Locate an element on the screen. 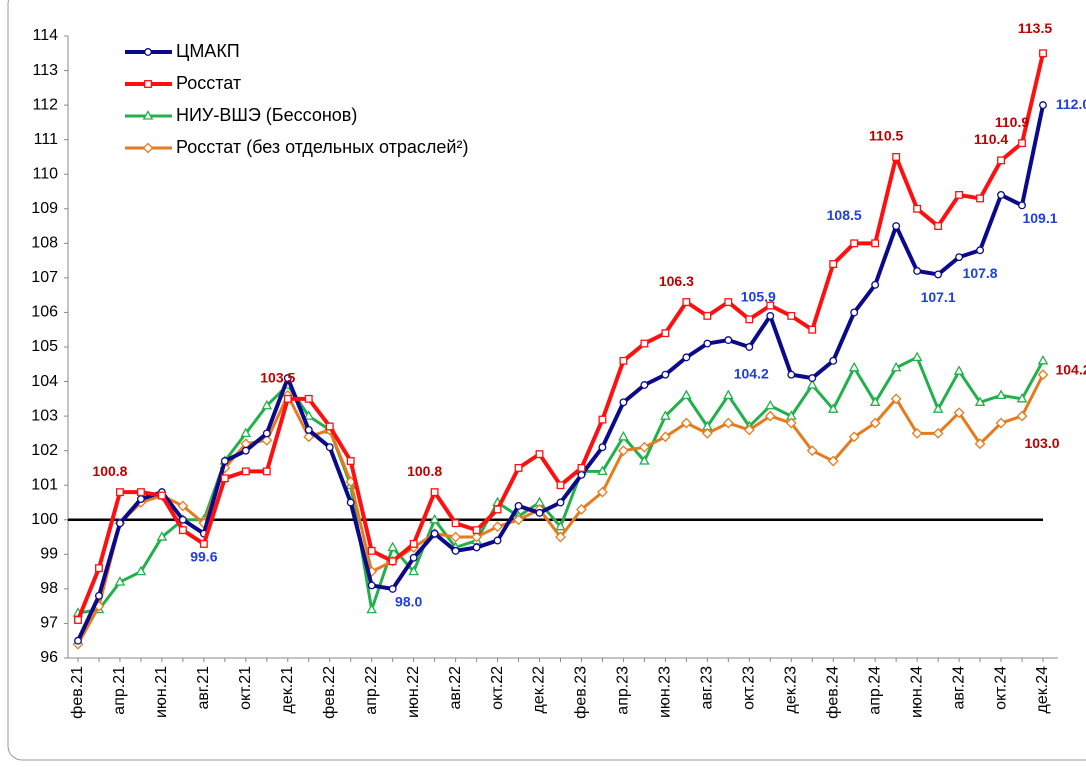 The width and height of the screenshot is (1086, 767). x-tick-label: авг.21 is located at coordinates (203, 688).